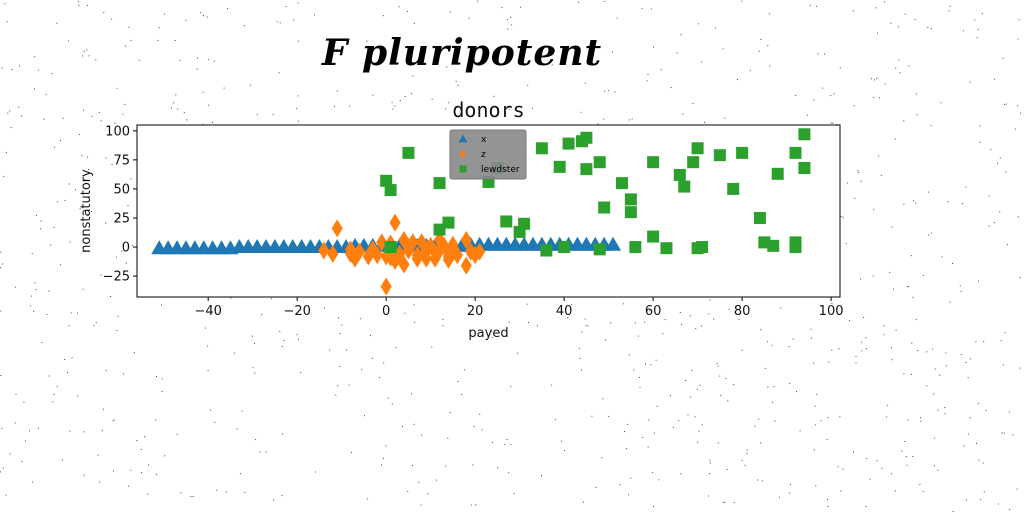  Describe the element at coordinates (117, 131) in the screenshot. I see `y-tick-label: 100` at that location.